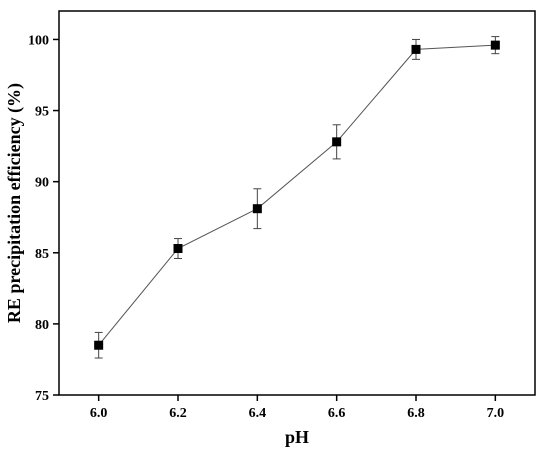 This screenshot has height=452, width=550. I want to click on x-tick-label: 6.0, so click(99, 413).